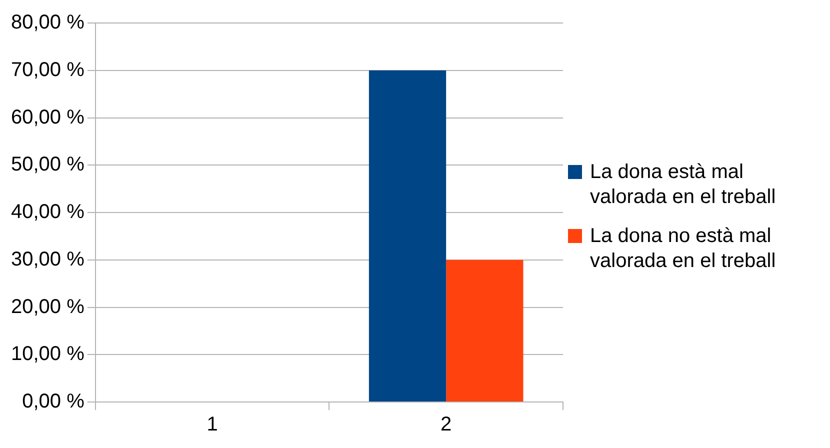 This screenshot has height=448, width=830. What do you see at coordinates (683, 249) in the screenshot?
I see `legend-label: La dona no està mal valorada en el treball` at bounding box center [683, 249].